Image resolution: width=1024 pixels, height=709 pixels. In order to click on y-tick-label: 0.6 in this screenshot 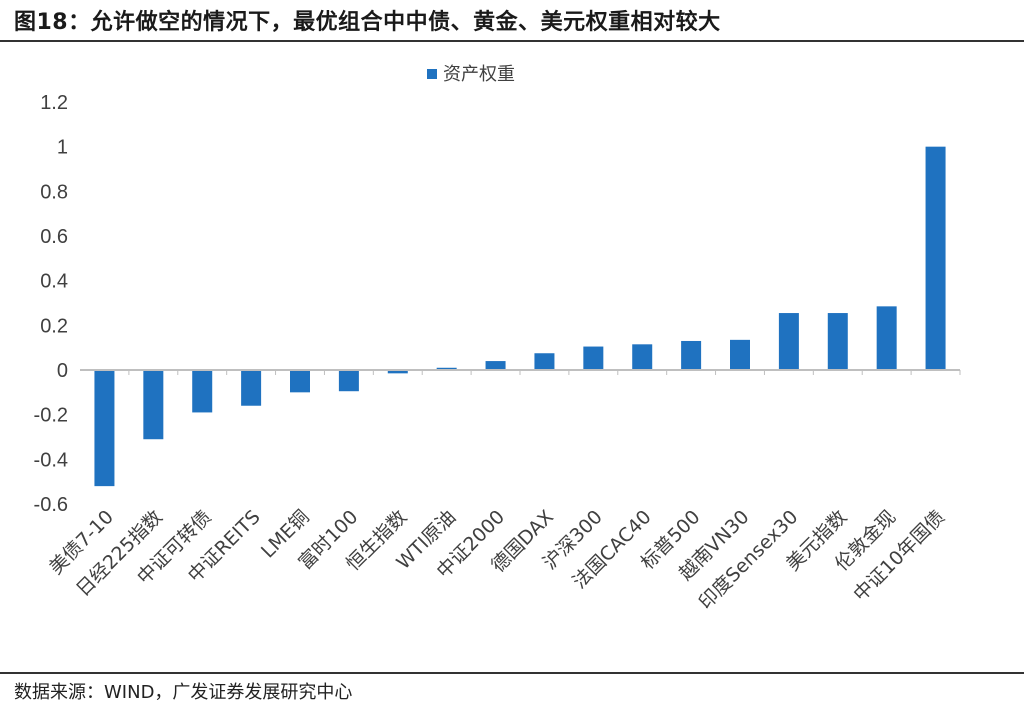, I will do `click(54, 237)`.